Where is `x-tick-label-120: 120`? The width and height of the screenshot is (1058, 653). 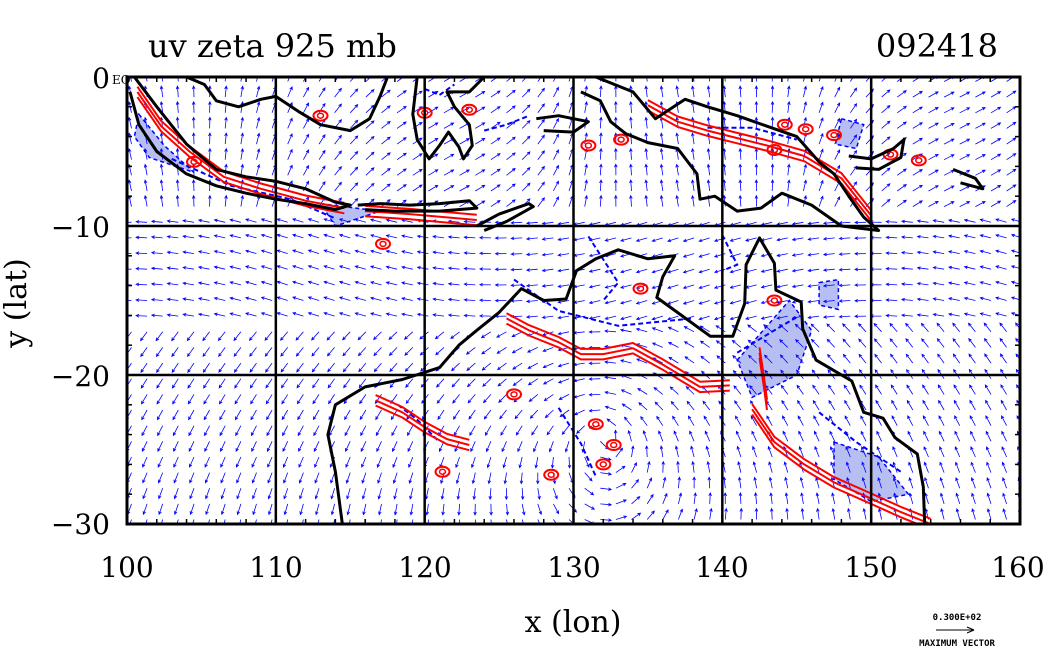 x-tick-label-120: 120 is located at coordinates (424, 567).